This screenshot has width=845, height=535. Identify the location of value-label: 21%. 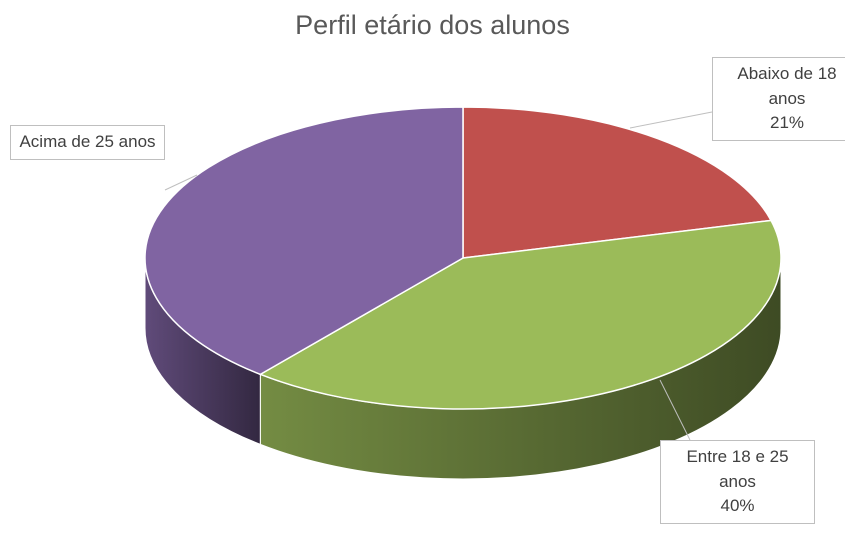
(787, 123).